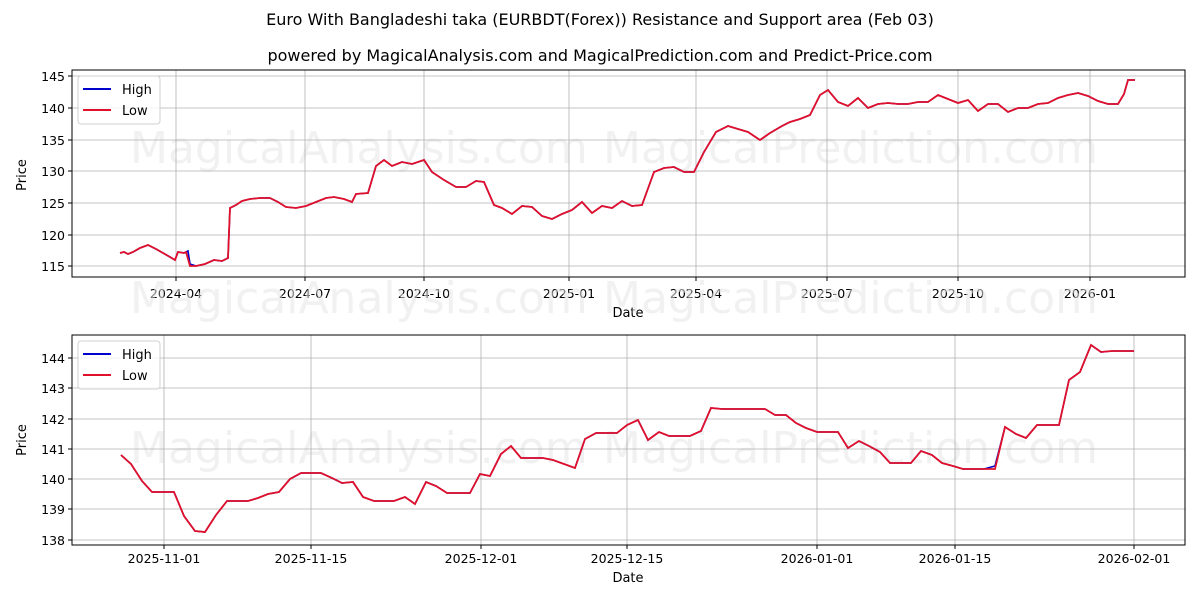  What do you see at coordinates (305, 293) in the screenshot?
I see `x-tick-2024-07: 2024-07` at bounding box center [305, 293].